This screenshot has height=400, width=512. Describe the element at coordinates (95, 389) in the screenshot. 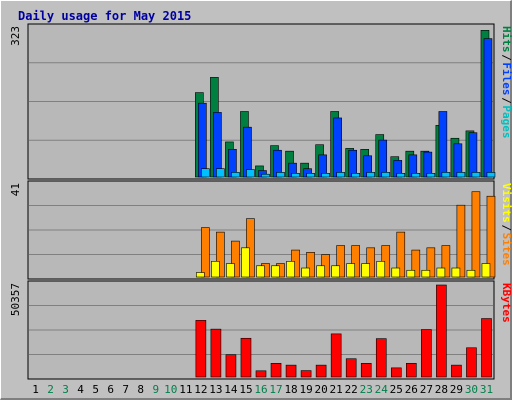

I see `x-tick-label-day-5: 5` at that location.